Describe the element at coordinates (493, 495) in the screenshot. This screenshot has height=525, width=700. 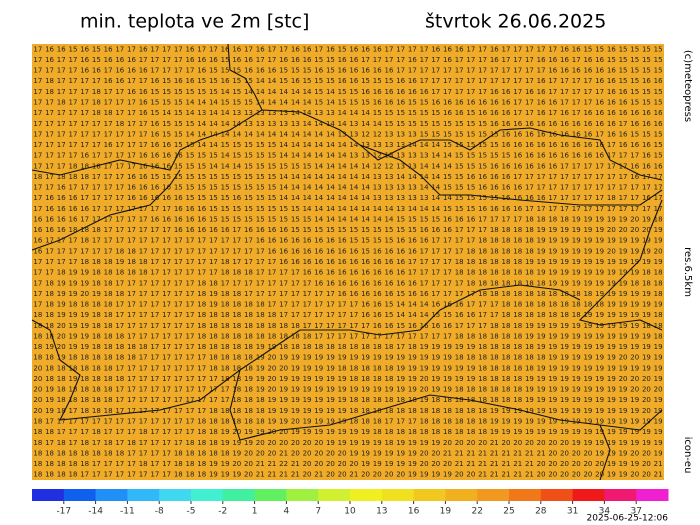
I see `colorbar-segment` at that location.